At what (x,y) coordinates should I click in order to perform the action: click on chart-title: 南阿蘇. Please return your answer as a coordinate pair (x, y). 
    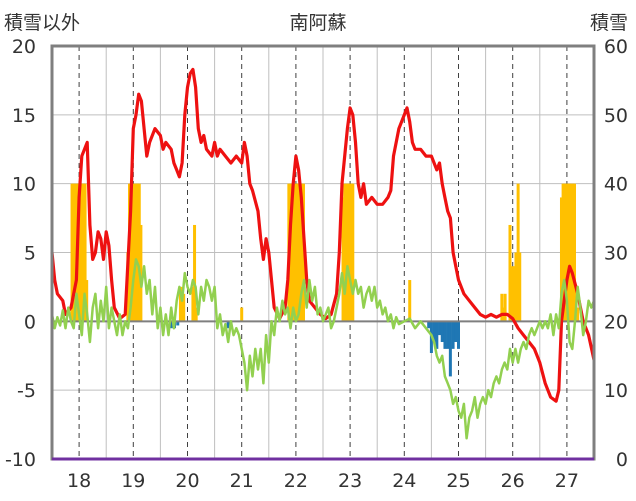
    Looking at the image, I should click on (318, 23).